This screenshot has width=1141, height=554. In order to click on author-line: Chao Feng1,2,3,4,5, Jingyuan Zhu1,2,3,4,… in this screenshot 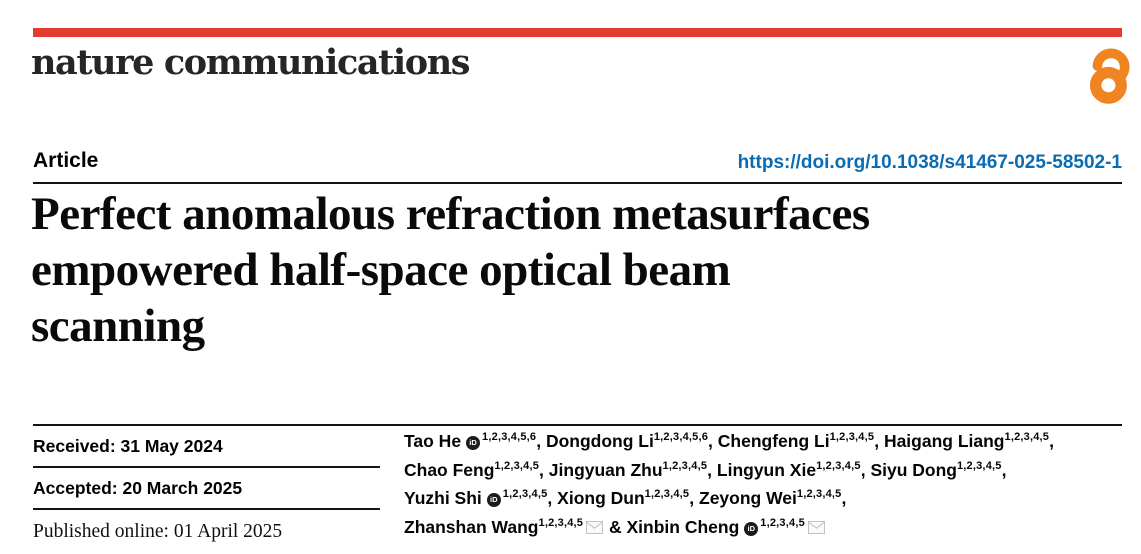, I will do `click(772, 470)`.